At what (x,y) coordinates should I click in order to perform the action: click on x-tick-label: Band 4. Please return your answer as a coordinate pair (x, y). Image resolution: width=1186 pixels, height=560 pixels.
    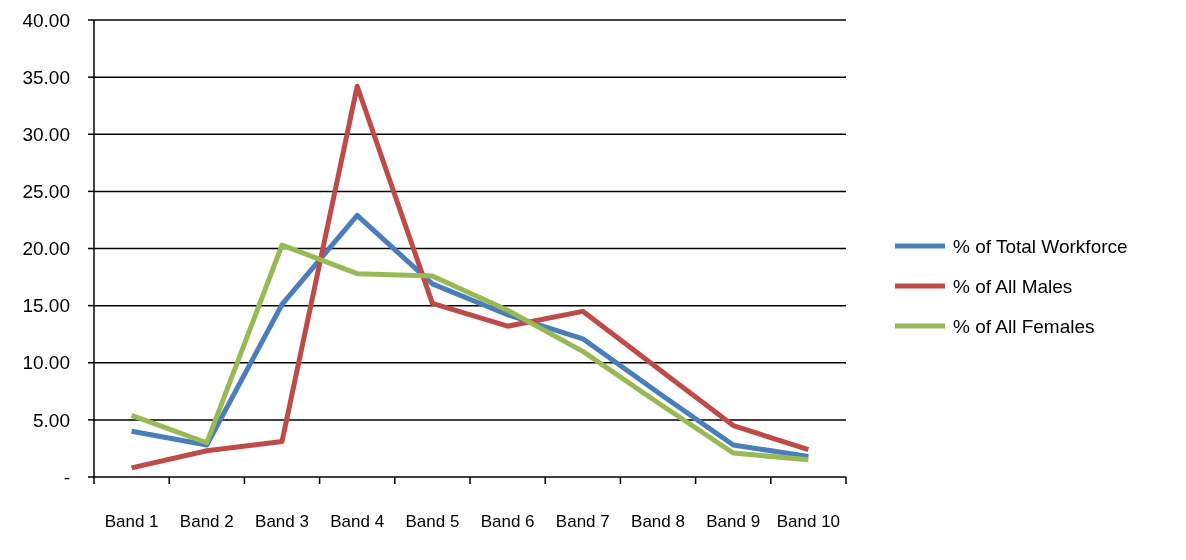
    Looking at the image, I should click on (357, 521).